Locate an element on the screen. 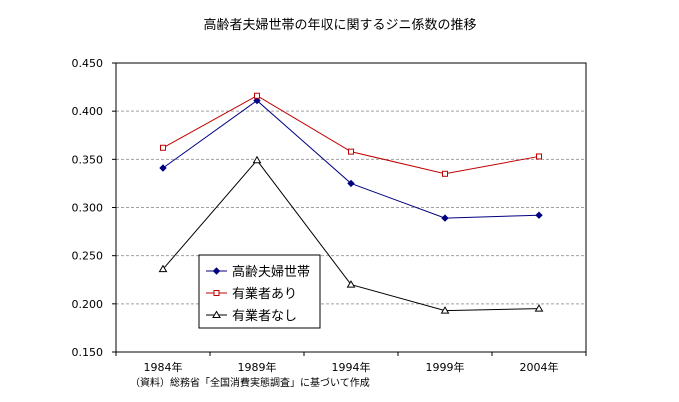  legend-label: 高齢夫婦世帯 is located at coordinates (271, 272).